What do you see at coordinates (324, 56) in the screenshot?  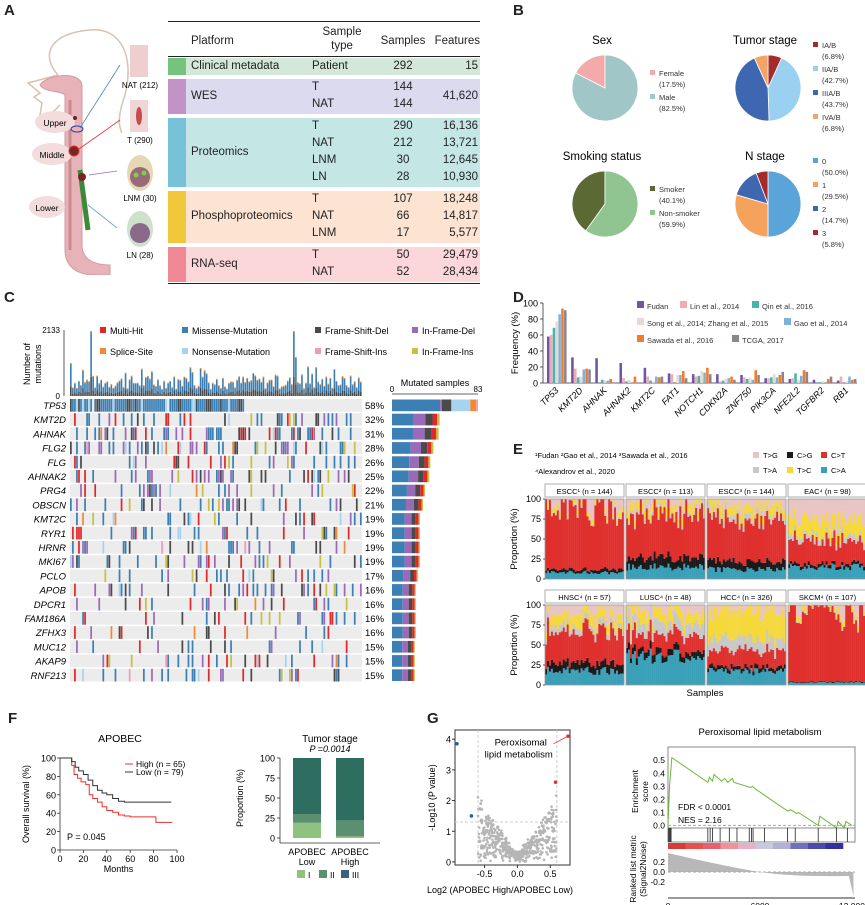 I see `header-bottom-rule` at bounding box center [324, 56].